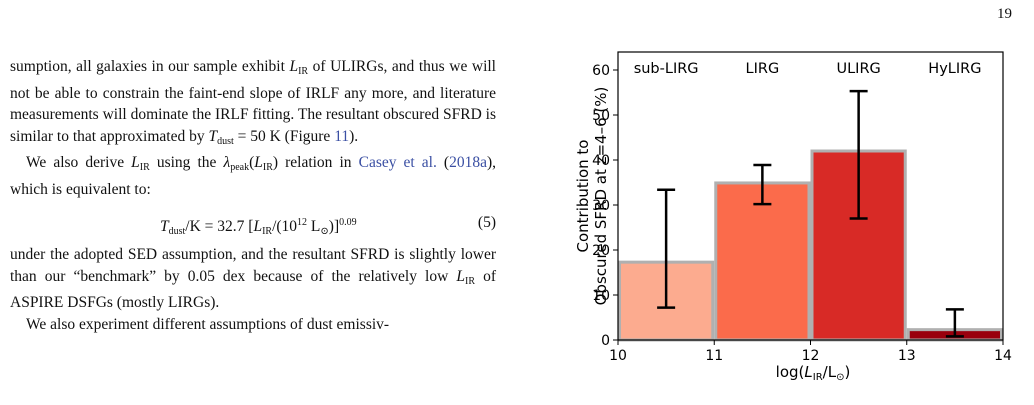  What do you see at coordinates (858, 69) in the screenshot?
I see `category-label-2: ULIRG` at bounding box center [858, 69].